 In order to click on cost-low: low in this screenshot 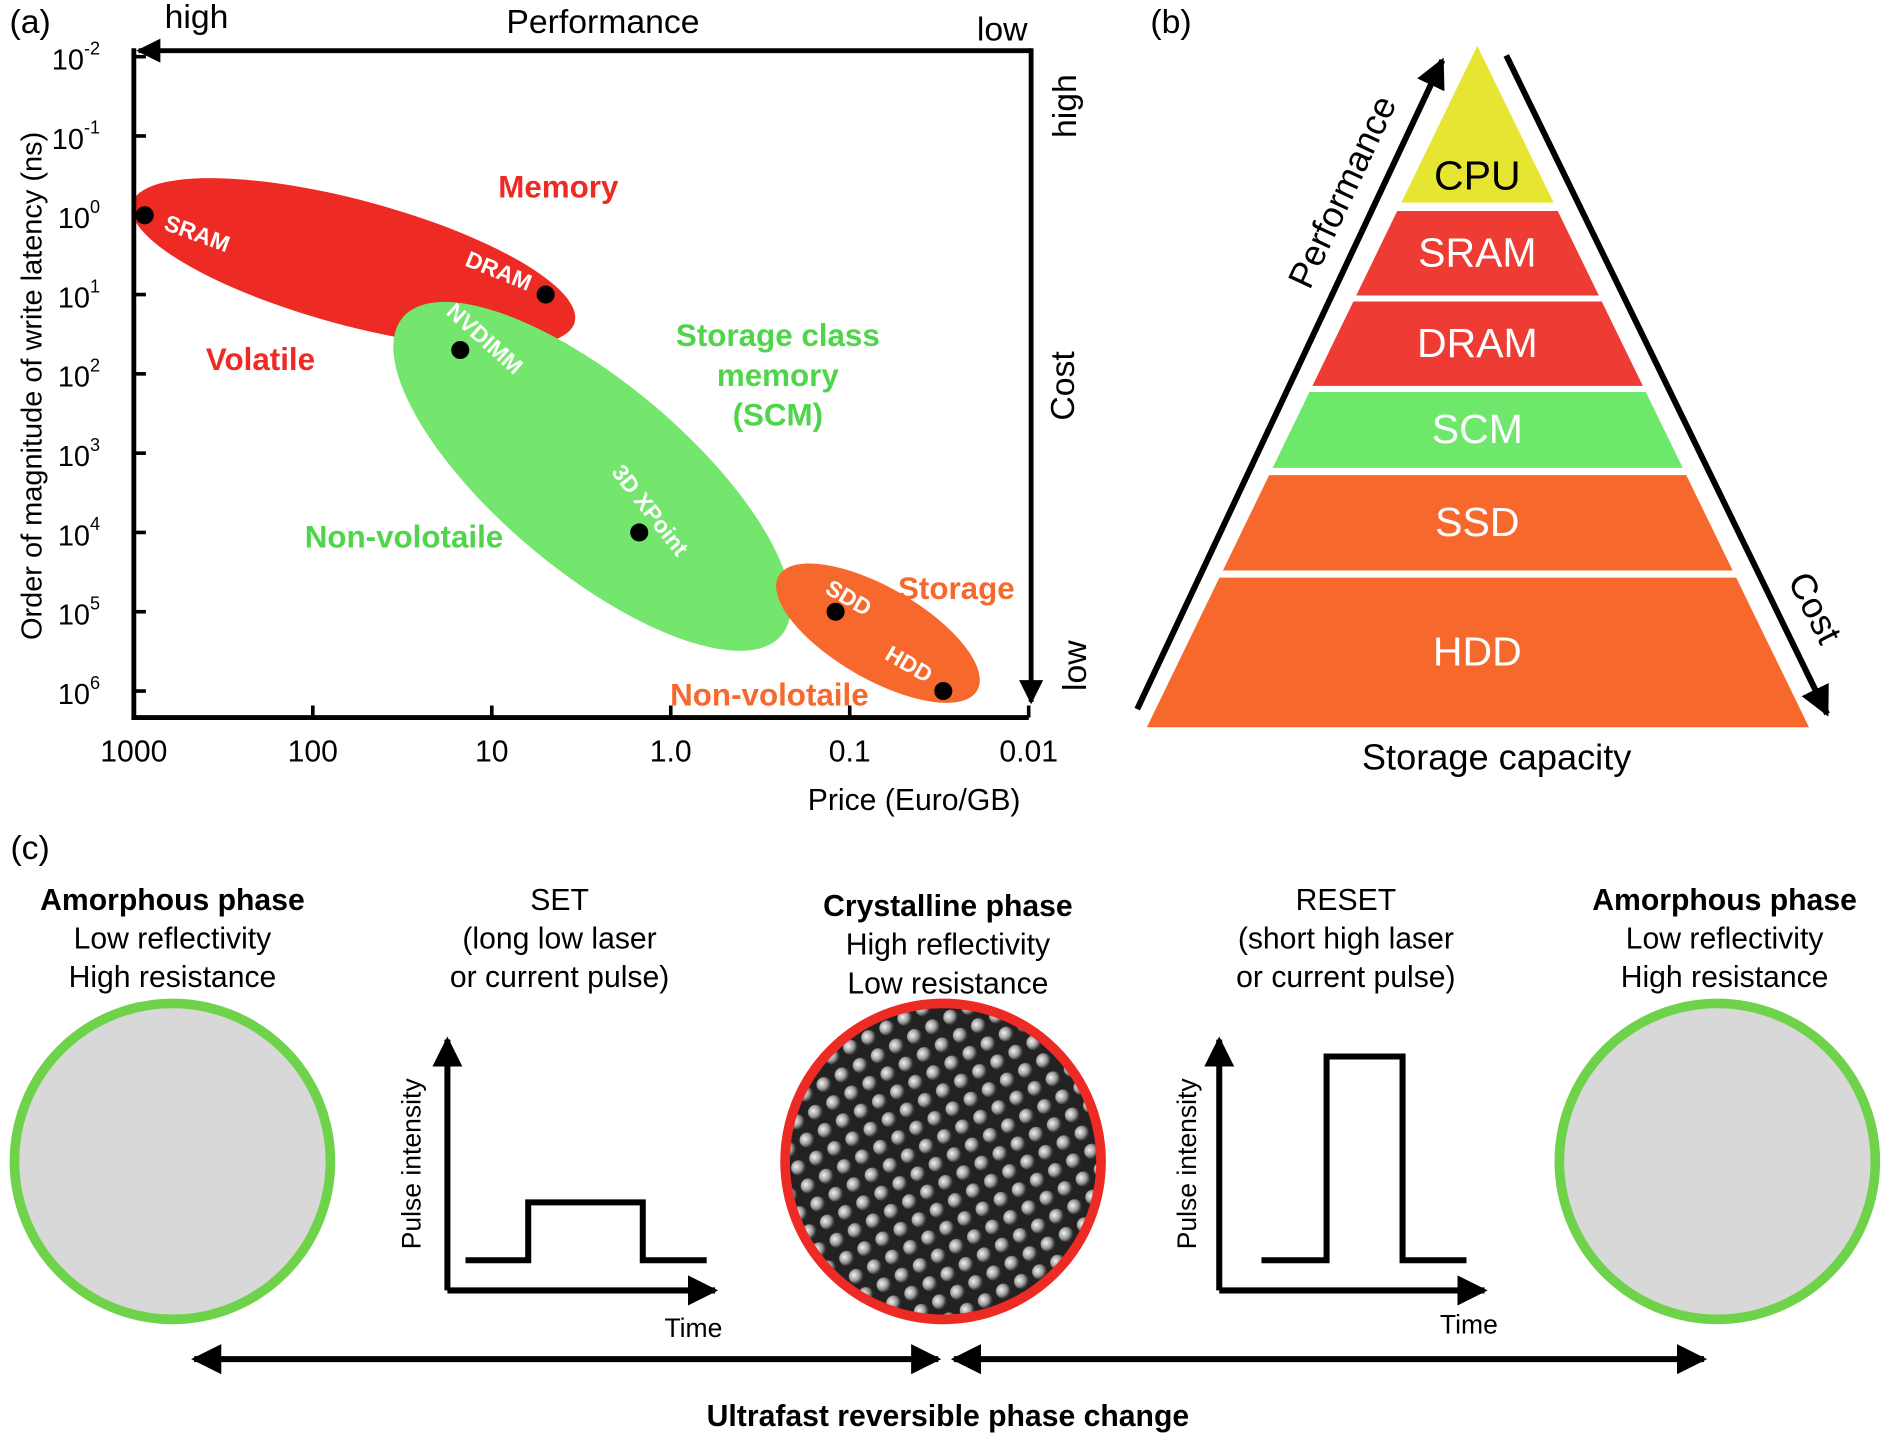, I will do `click(1075, 665)`.